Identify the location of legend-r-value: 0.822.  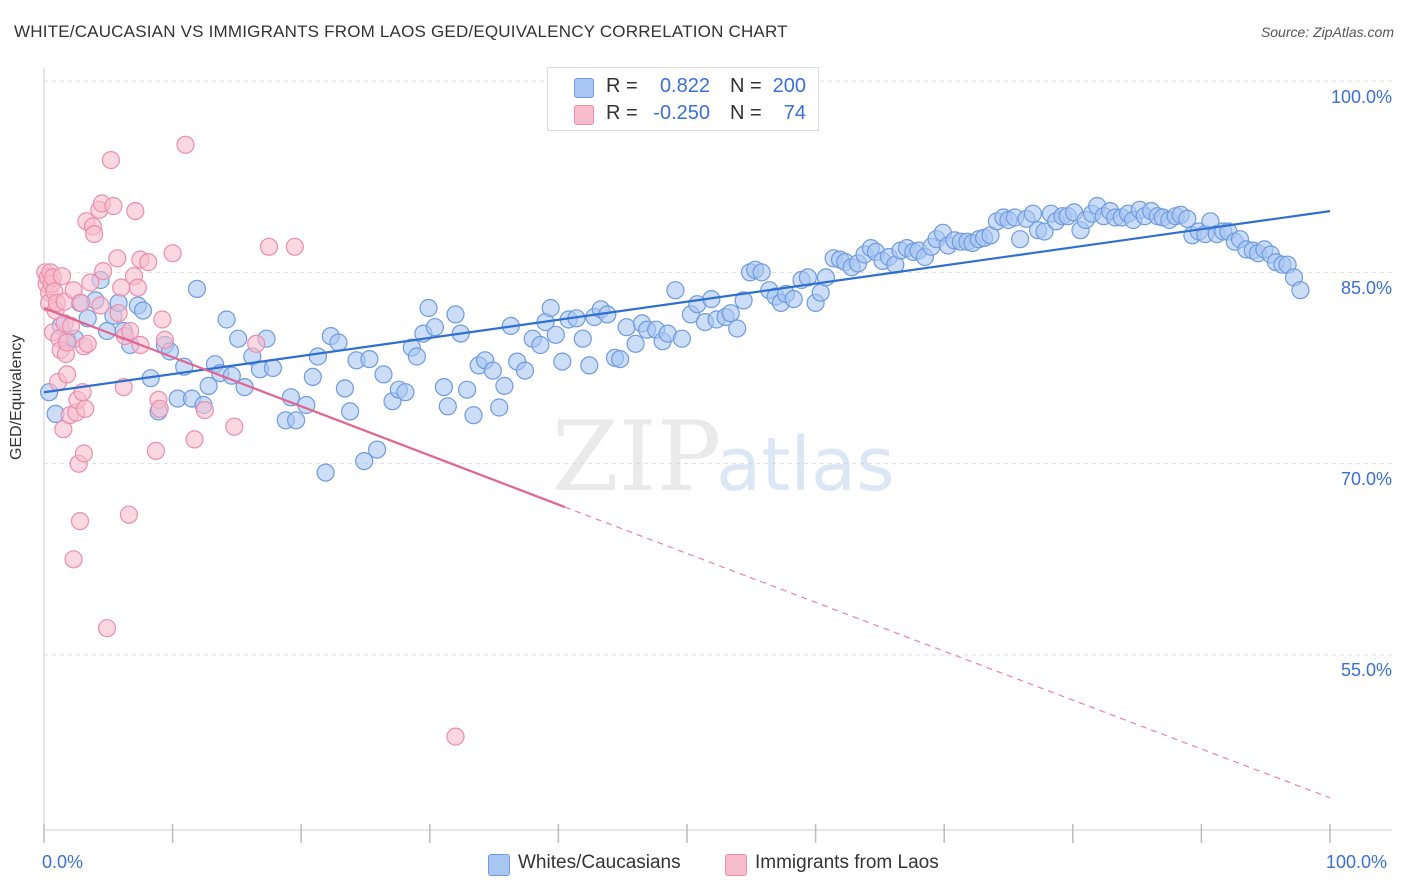
(684, 86).